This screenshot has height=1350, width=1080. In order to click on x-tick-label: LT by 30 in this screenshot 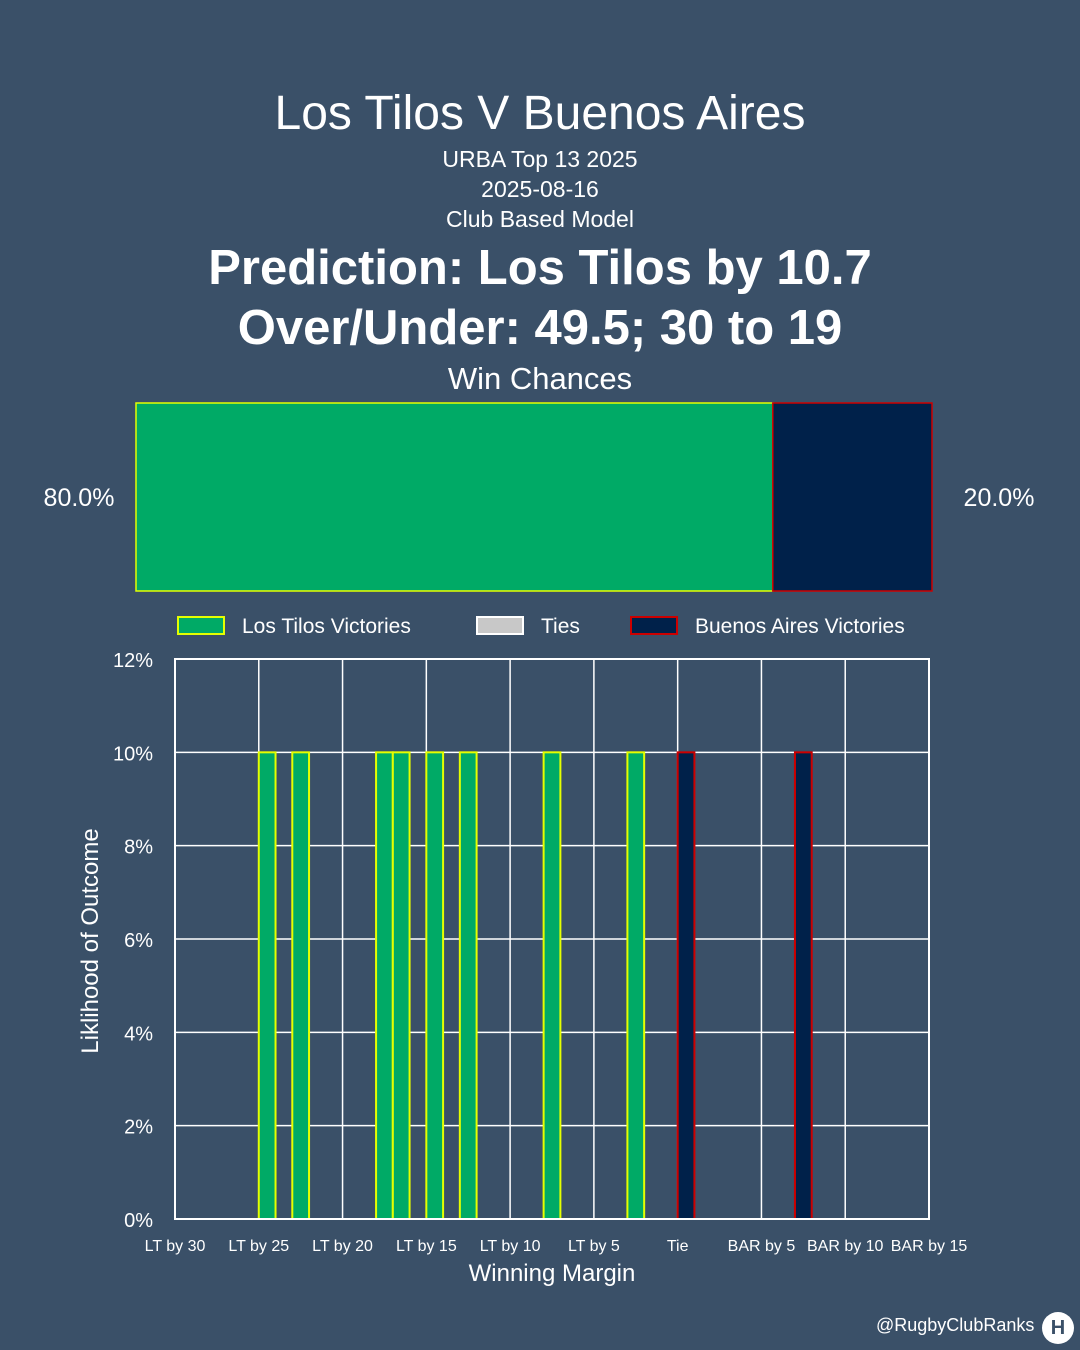, I will do `click(175, 1246)`.